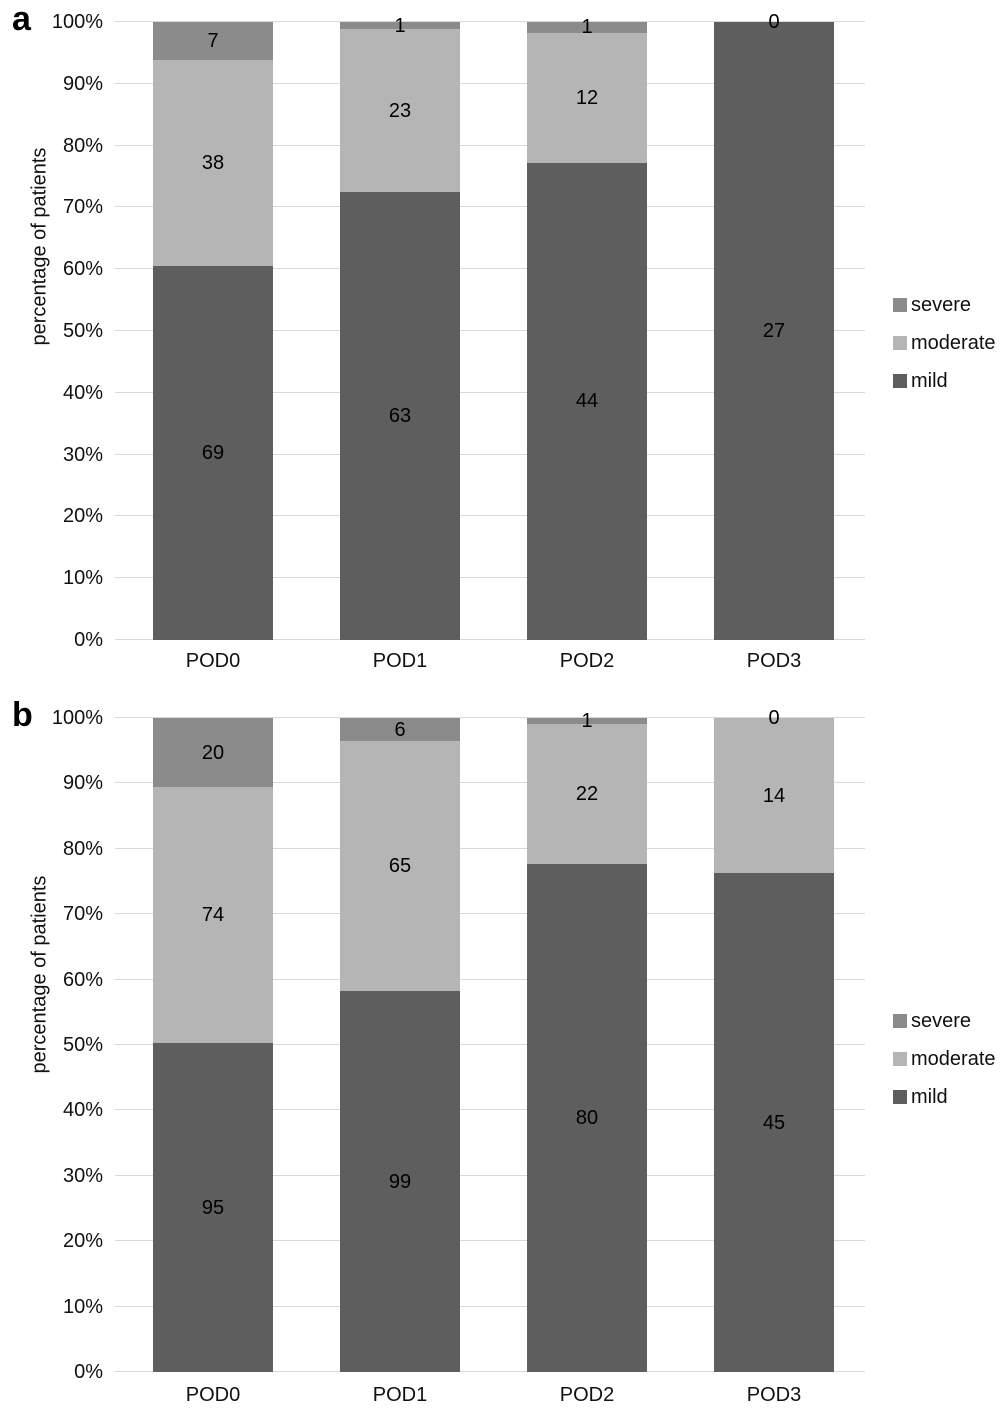 The width and height of the screenshot is (1000, 1423). I want to click on stacked-bar-pod3: 45 14 0, so click(774, 1040).